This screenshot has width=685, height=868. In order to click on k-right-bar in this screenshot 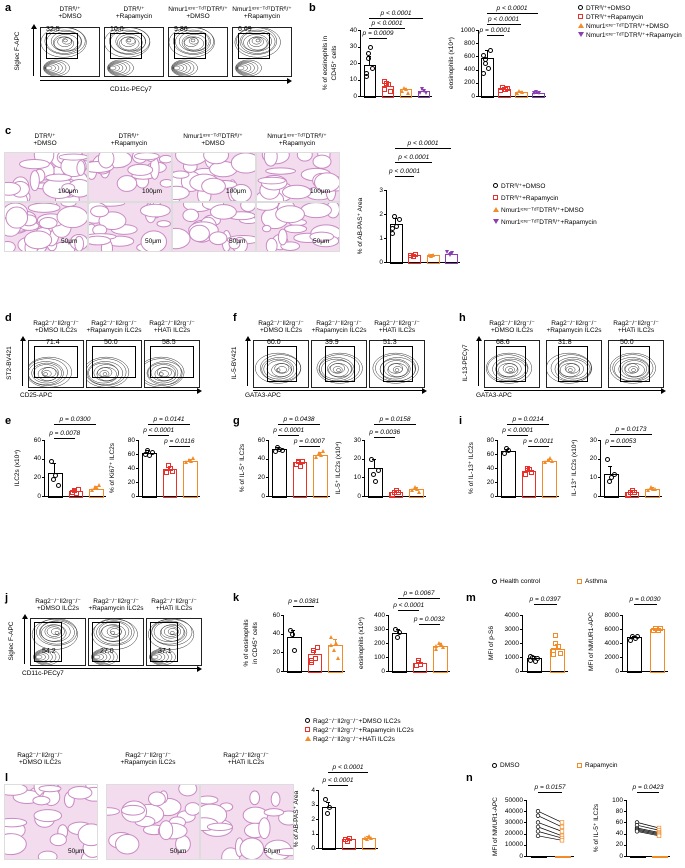, I will do `click(420, 667)`.